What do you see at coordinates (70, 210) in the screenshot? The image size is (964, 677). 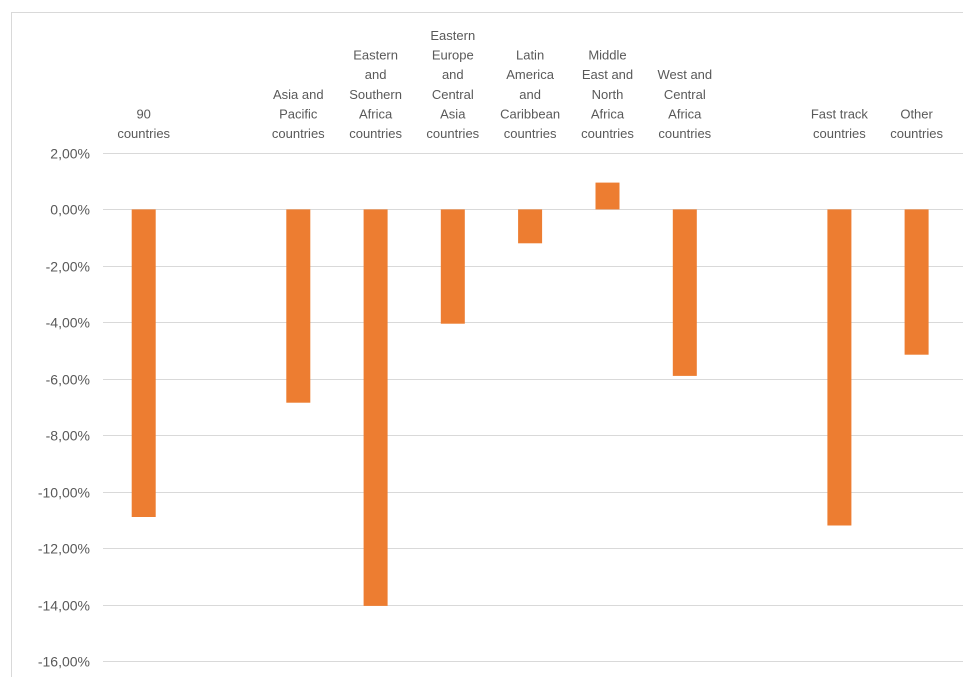 I see `y-tick-label: 0,00%` at bounding box center [70, 210].